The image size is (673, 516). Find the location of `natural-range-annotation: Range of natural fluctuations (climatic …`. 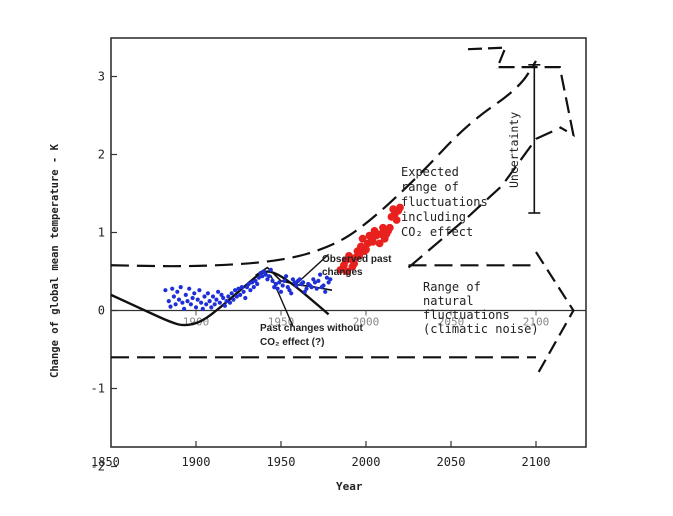

natural-range-annotation: Range of natural fluctuations (climatic … is located at coordinates (481, 308).